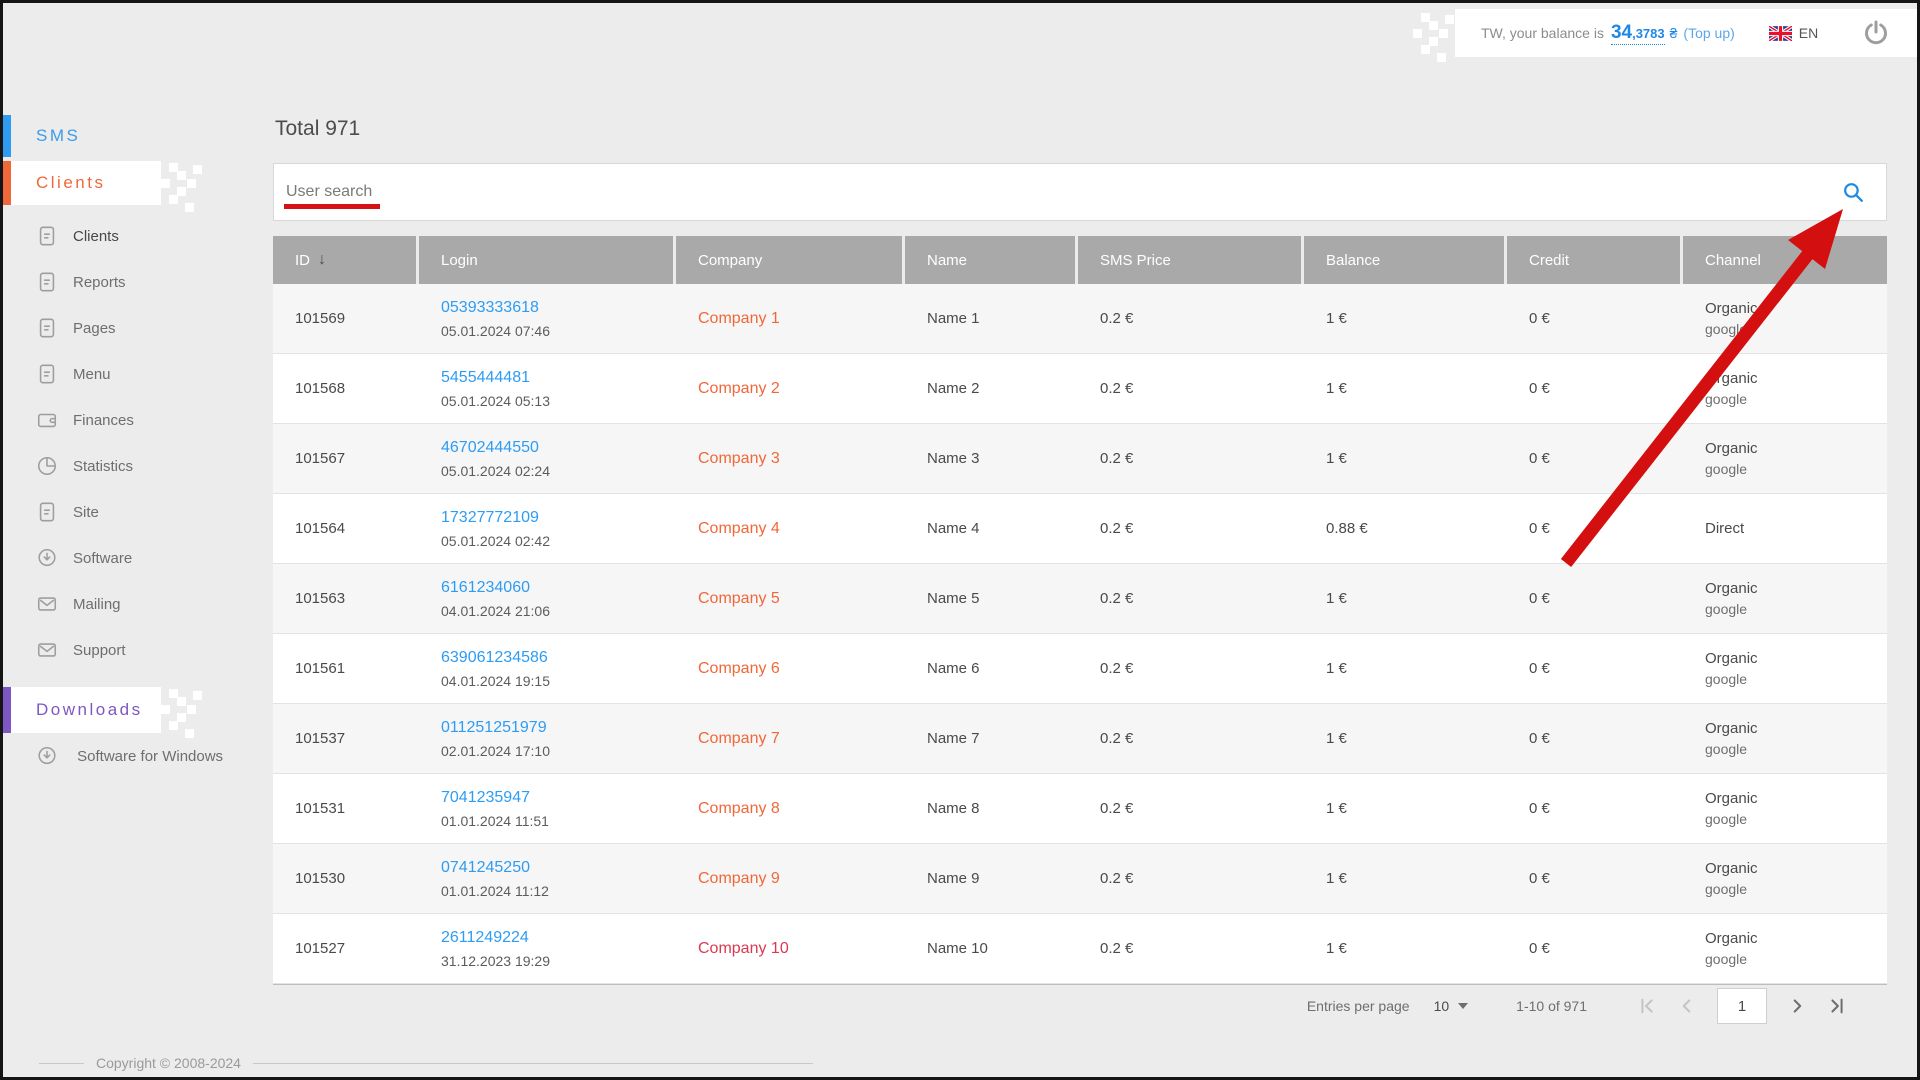  Describe the element at coordinates (790, 878) in the screenshot. I see `cell-company: Company 9` at that location.